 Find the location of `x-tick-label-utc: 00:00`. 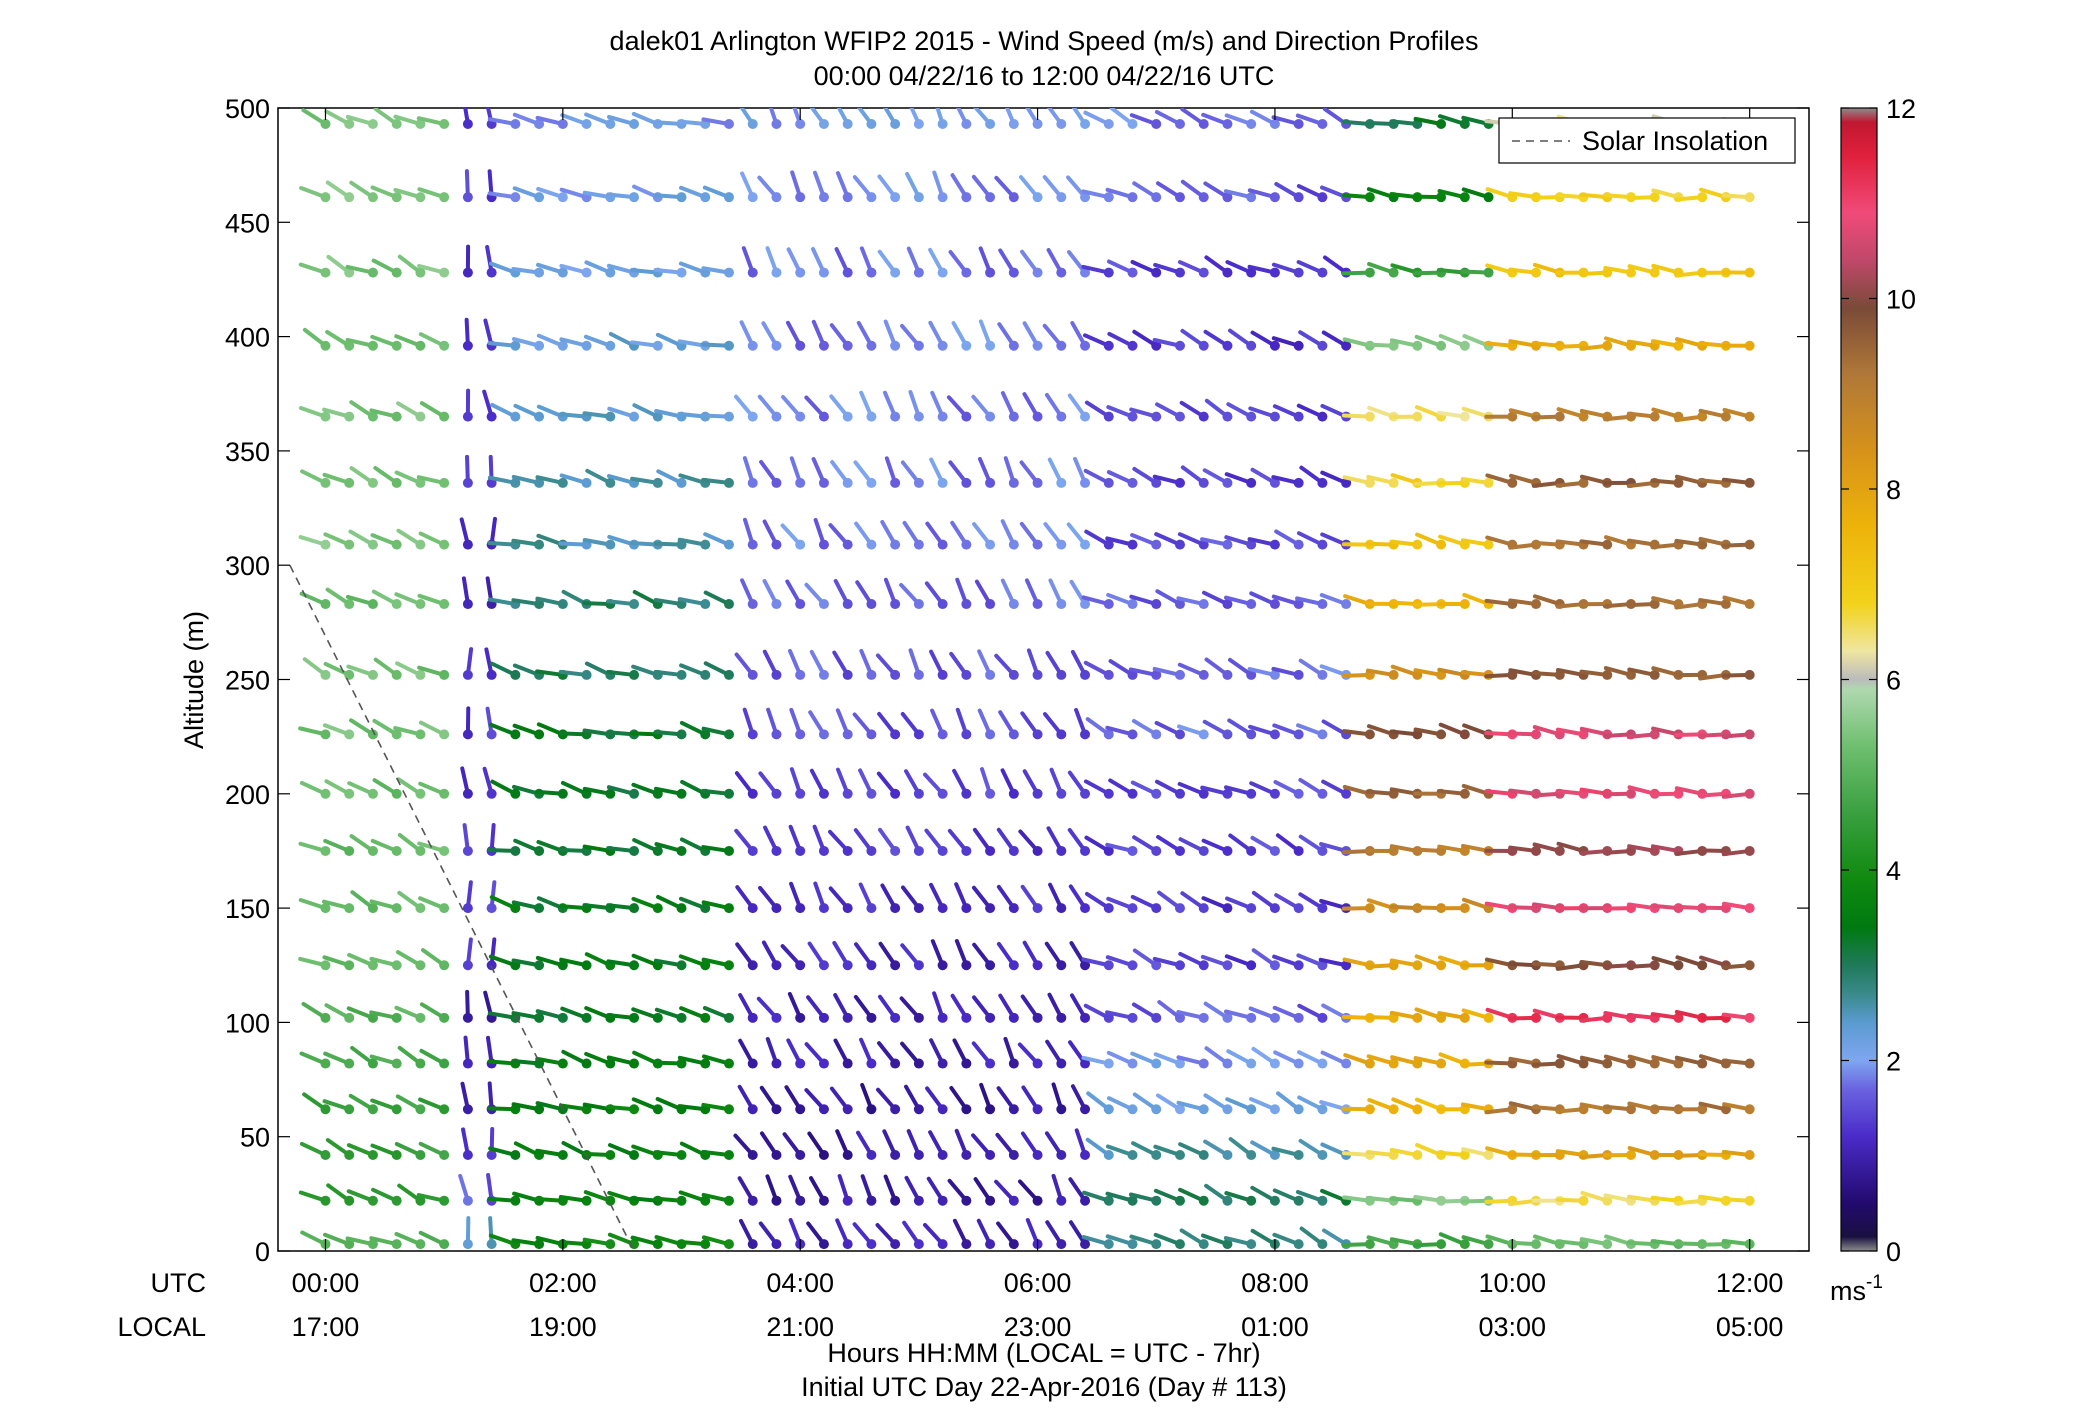

x-tick-label-utc: 00:00 is located at coordinates (326, 1283).